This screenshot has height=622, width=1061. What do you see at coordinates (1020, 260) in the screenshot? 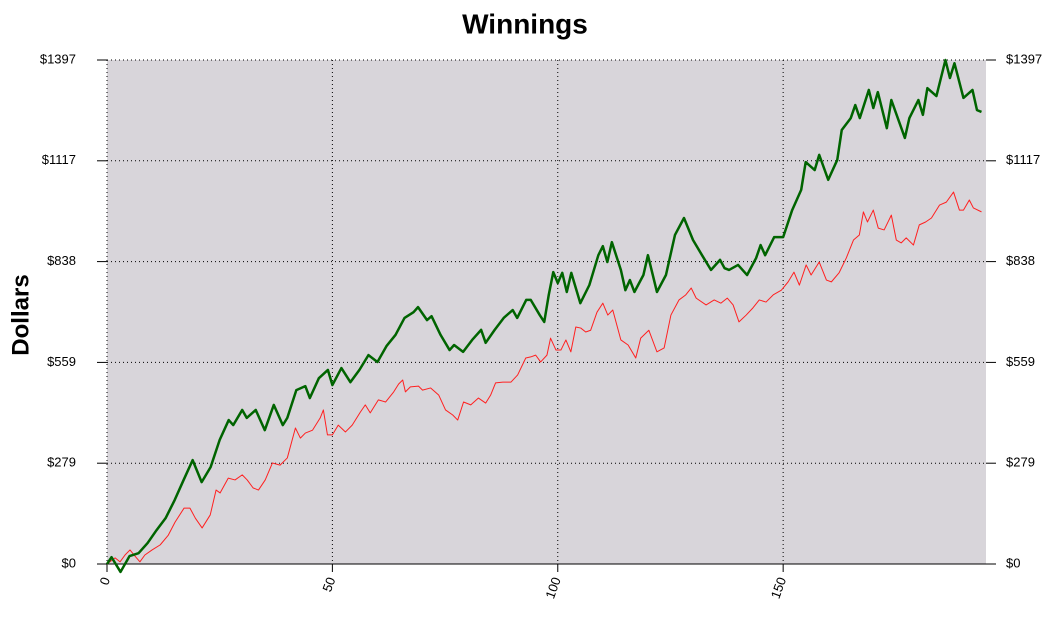
I see `y2-tick-label: $838` at bounding box center [1020, 260].